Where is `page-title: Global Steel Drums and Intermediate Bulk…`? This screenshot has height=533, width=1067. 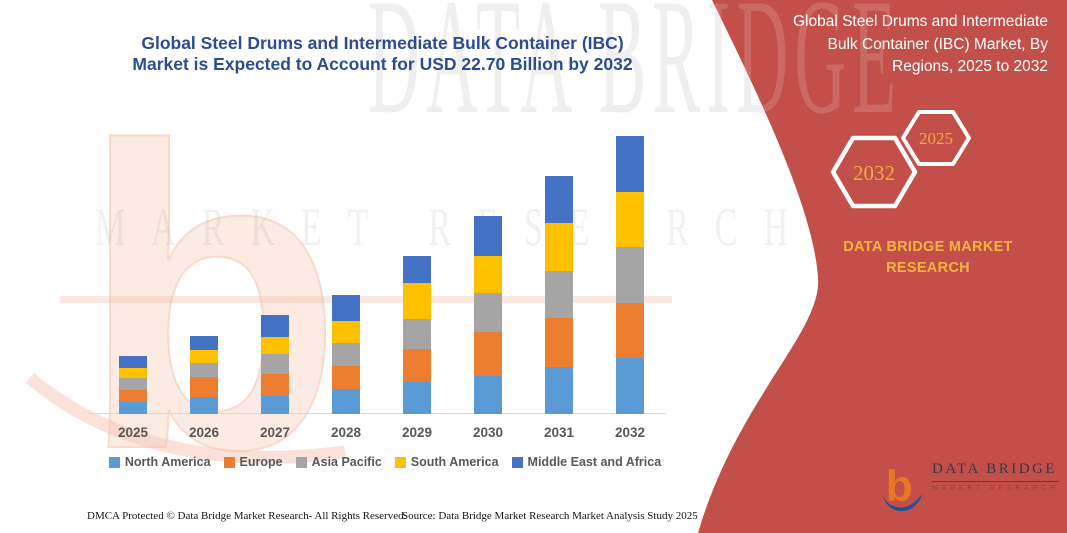 page-title: Global Steel Drums and Intermediate Bulk… is located at coordinates (382, 54).